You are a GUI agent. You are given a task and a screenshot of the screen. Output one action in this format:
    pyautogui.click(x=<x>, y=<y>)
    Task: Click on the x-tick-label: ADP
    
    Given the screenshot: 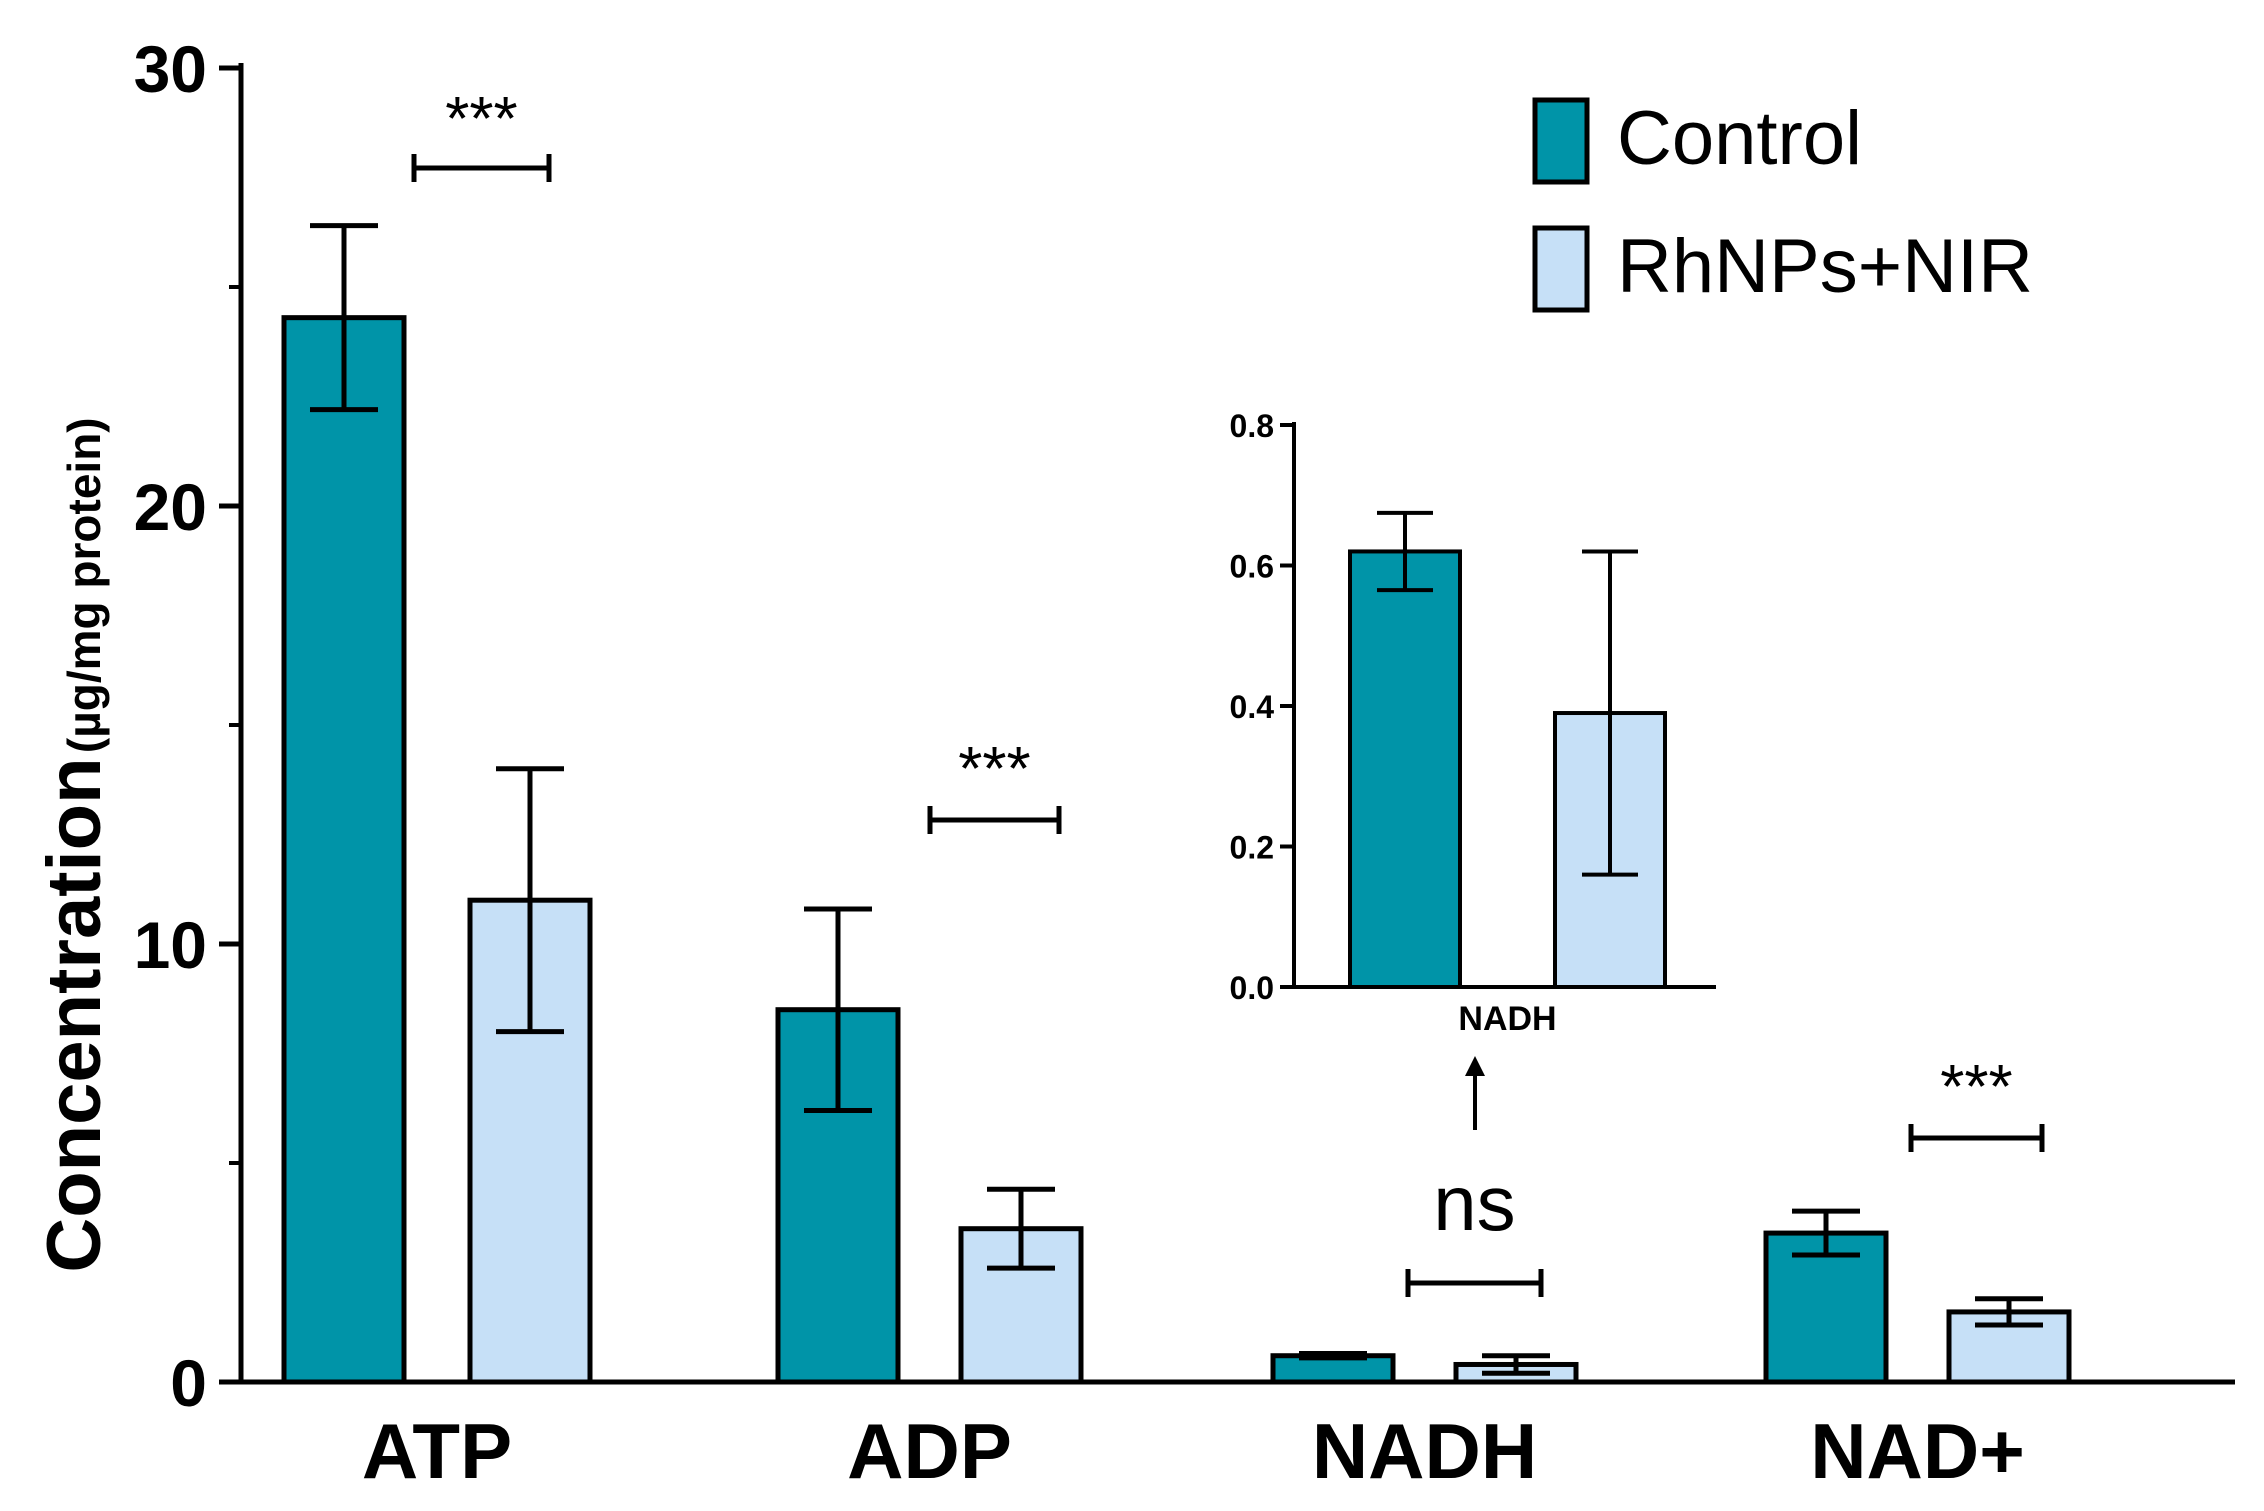 What is the action you would take?
    pyautogui.click(x=929, y=1451)
    